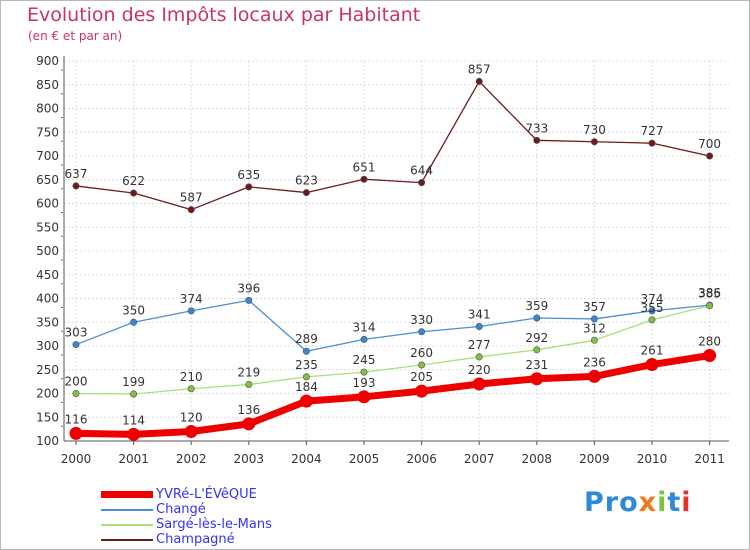 The image size is (750, 550). I want to click on data-label-sarge: 355, so click(652, 308).